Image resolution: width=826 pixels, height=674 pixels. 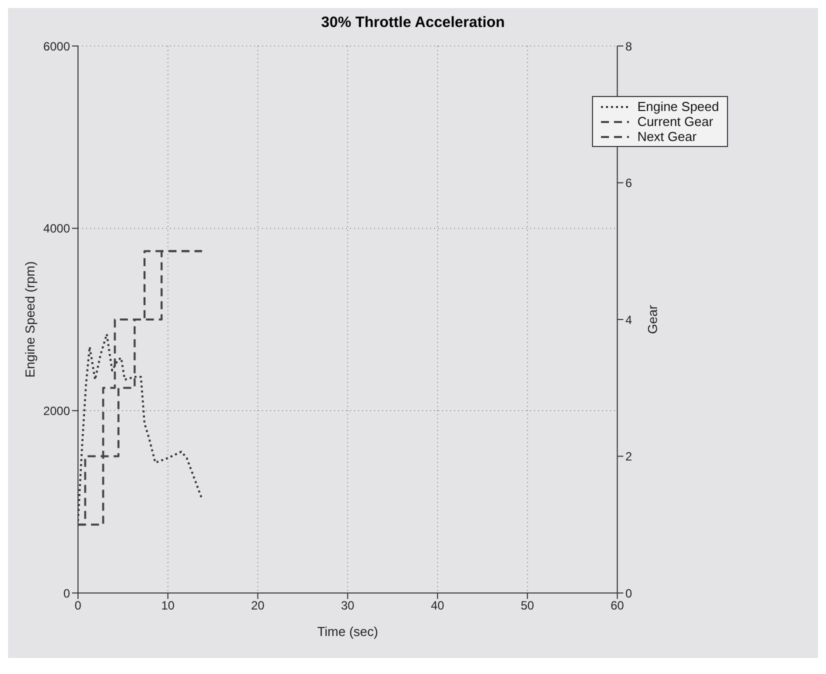 I want to click on y2-tick-label: 0, so click(x=628, y=593).